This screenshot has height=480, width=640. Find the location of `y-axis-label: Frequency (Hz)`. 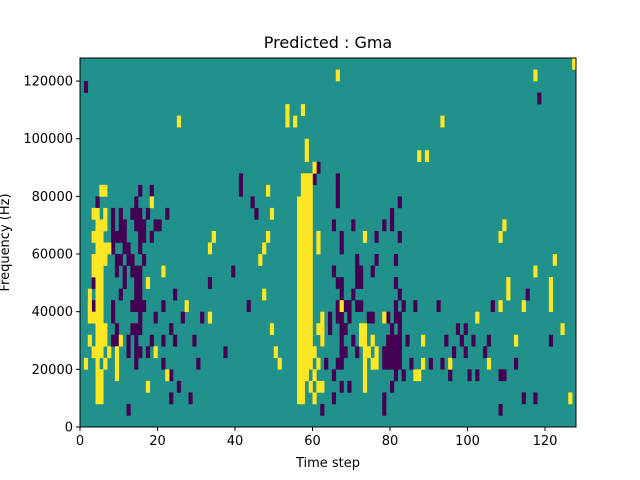

y-axis-label: Frequency (Hz) is located at coordinates (6, 242).